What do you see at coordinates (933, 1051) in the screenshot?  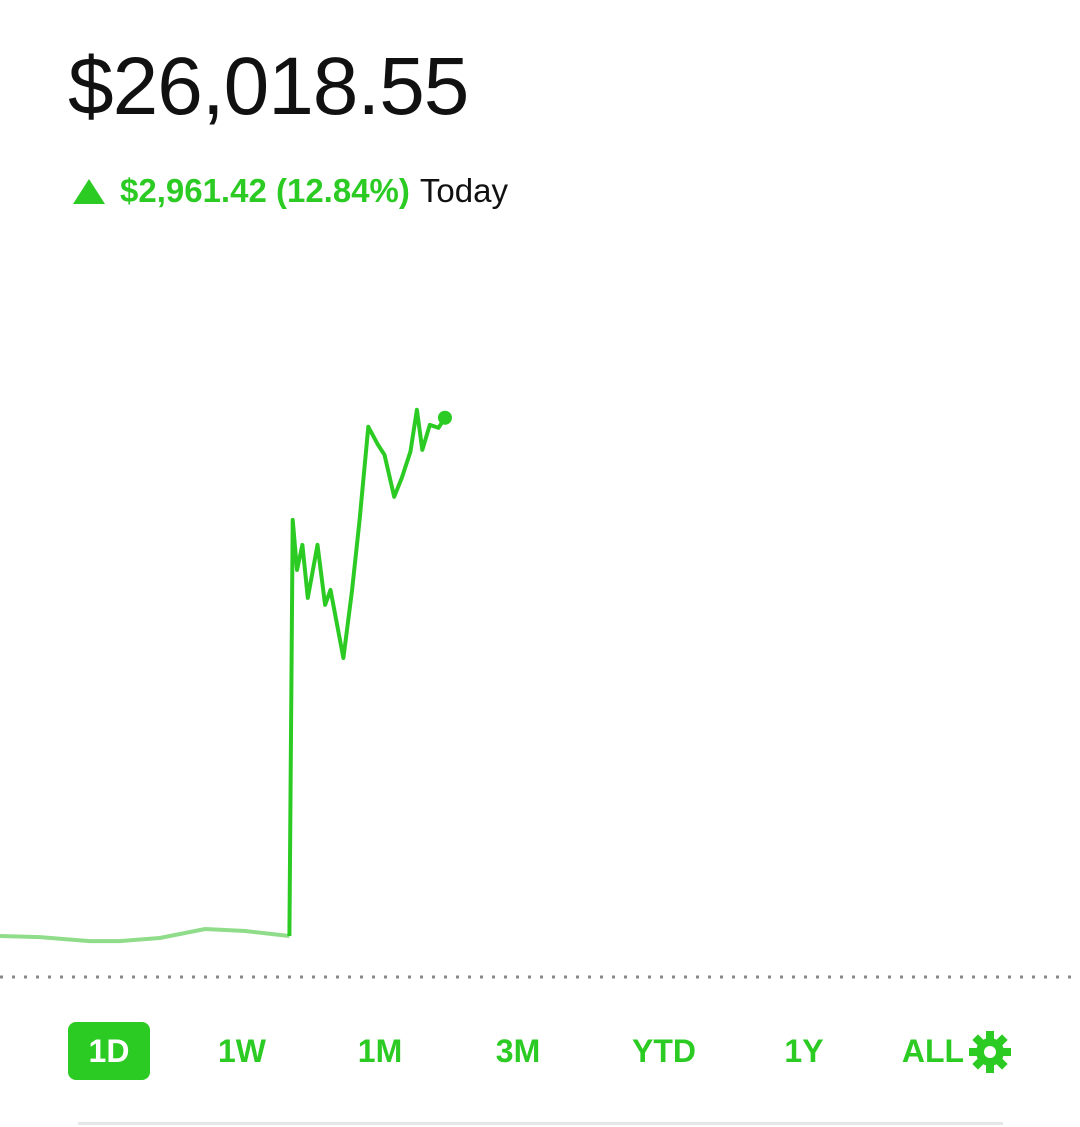 I see `range-button: ALL` at bounding box center [933, 1051].